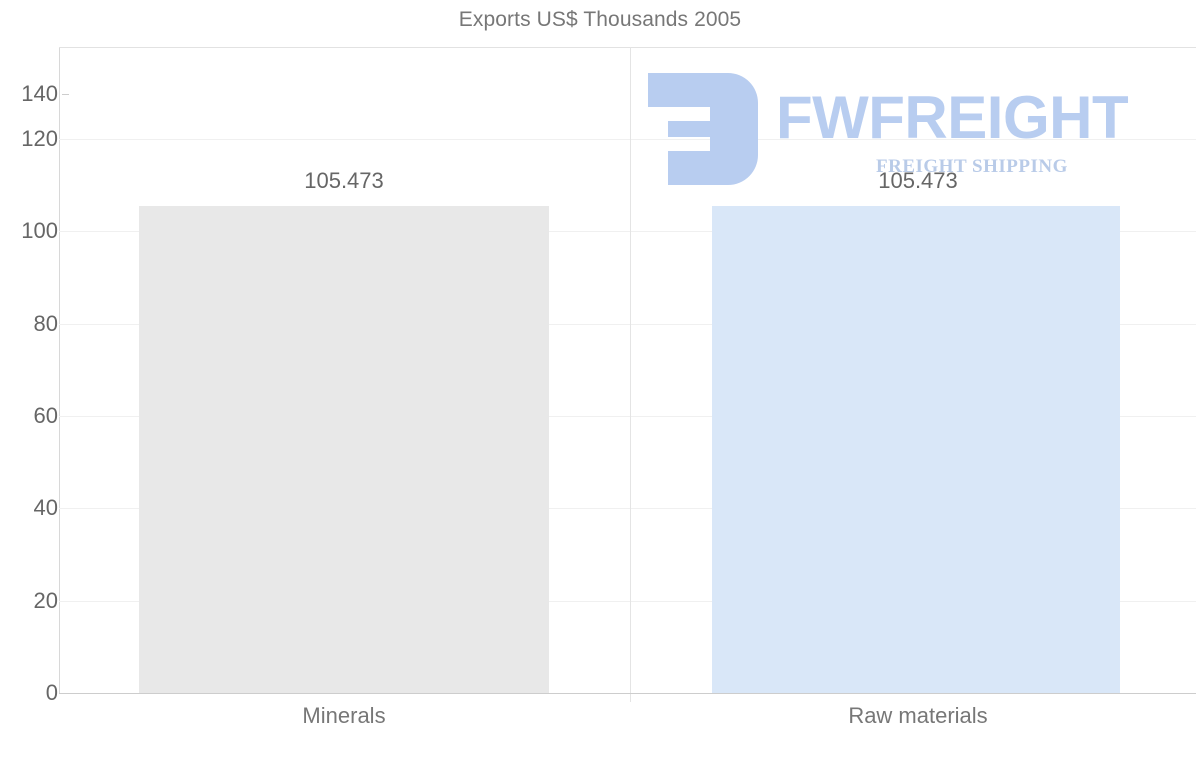 The height and width of the screenshot is (763, 1200). I want to click on bar-value-label-raw-materials: 105.473, so click(918, 181).